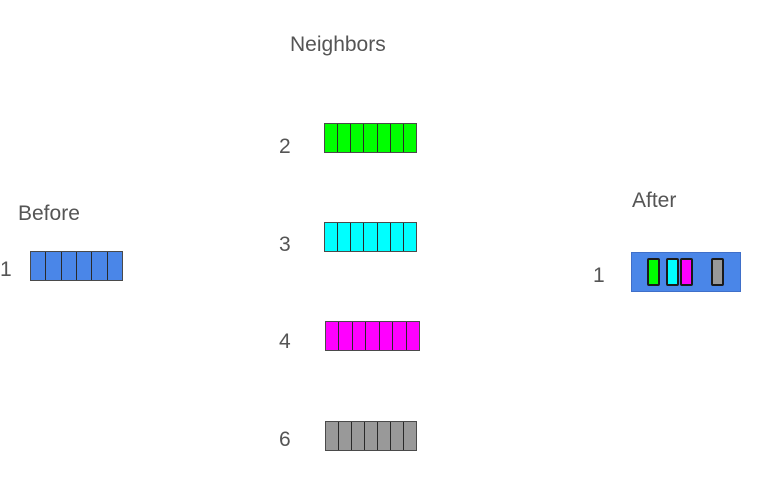  I want to click on after-node-label: 1, so click(599, 275).